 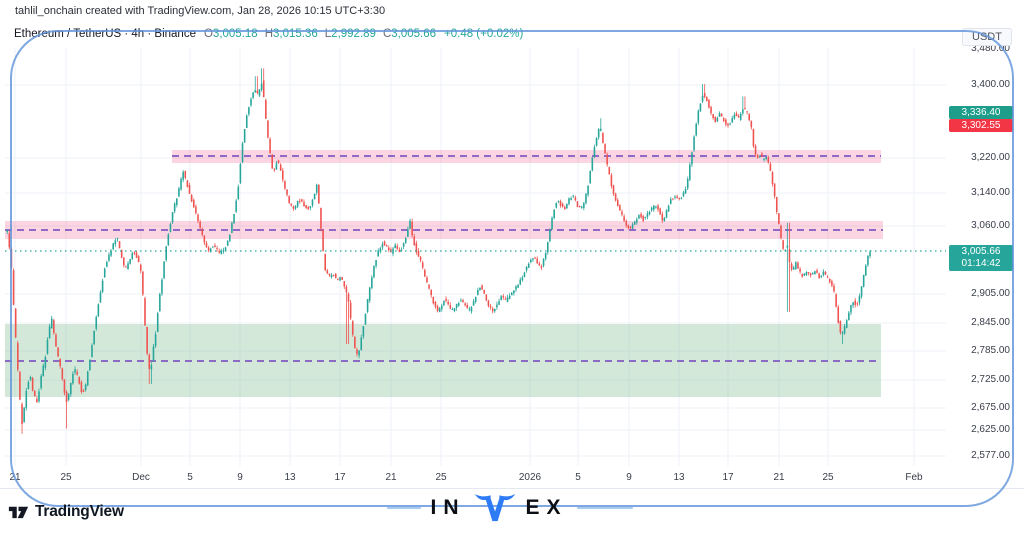 I want to click on price-badge-green: 3,336.40, so click(x=981, y=112).